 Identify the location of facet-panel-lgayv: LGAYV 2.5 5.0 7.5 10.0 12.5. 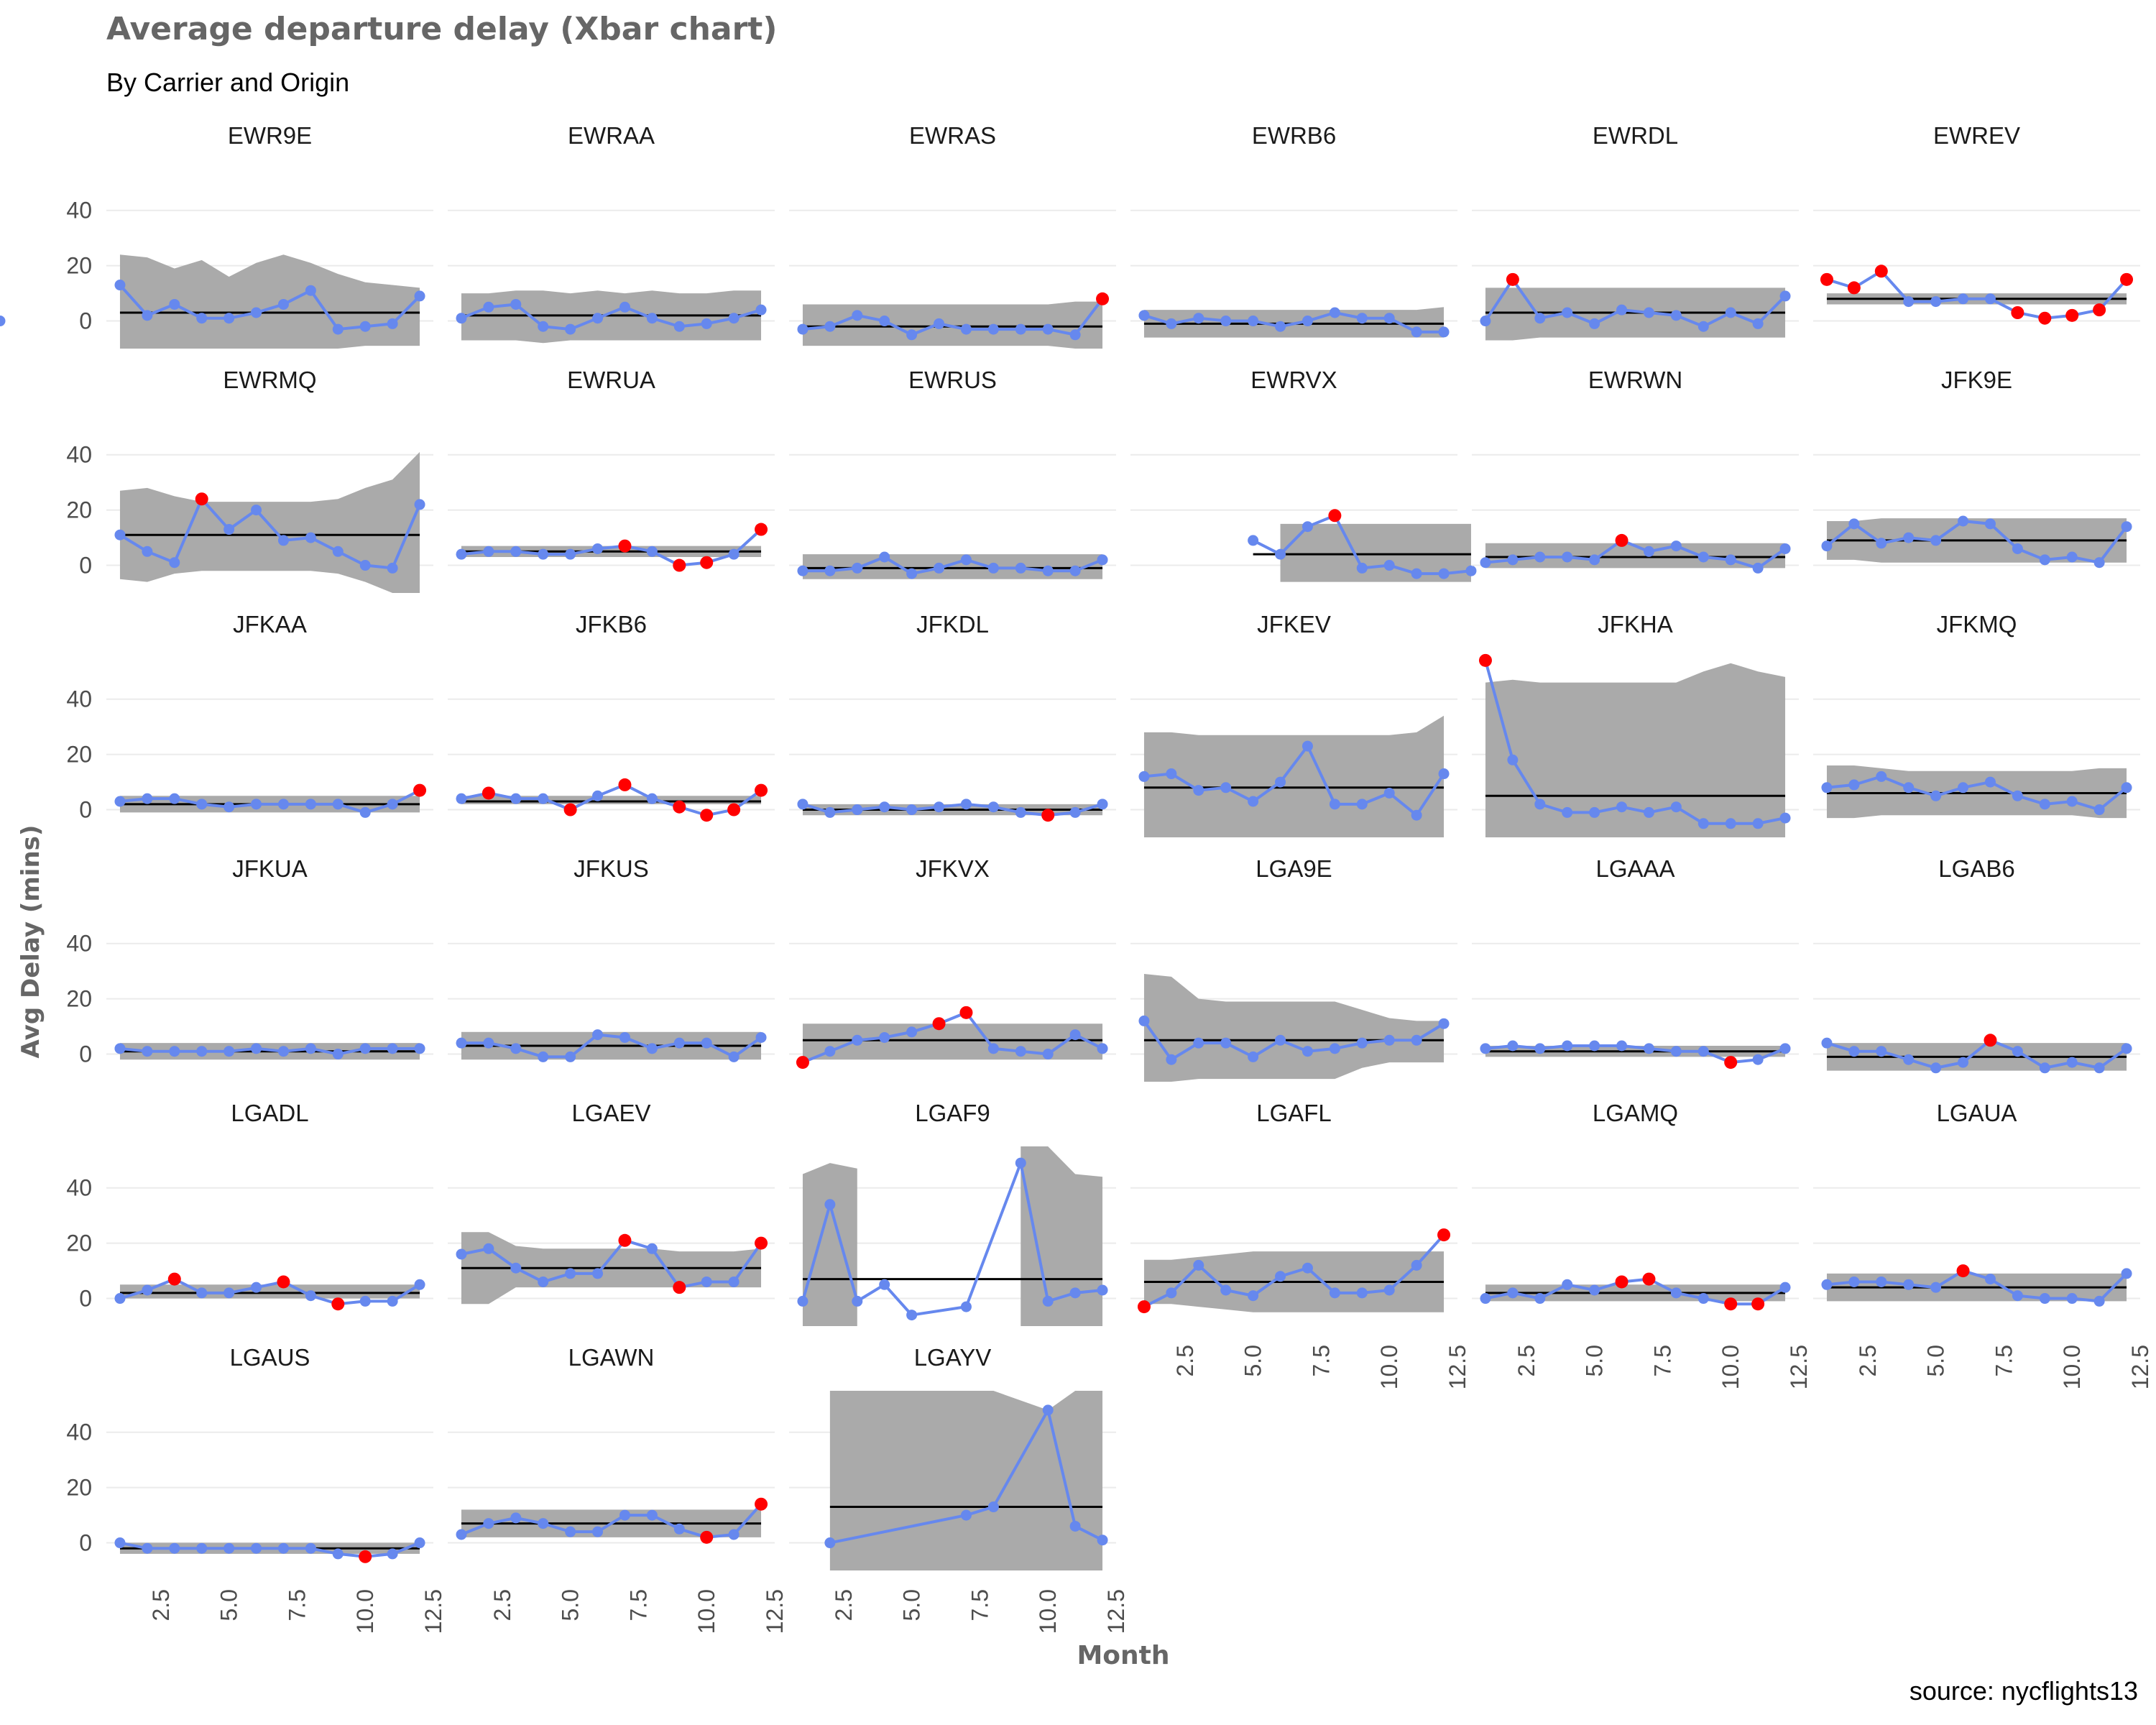
(959, 1489).